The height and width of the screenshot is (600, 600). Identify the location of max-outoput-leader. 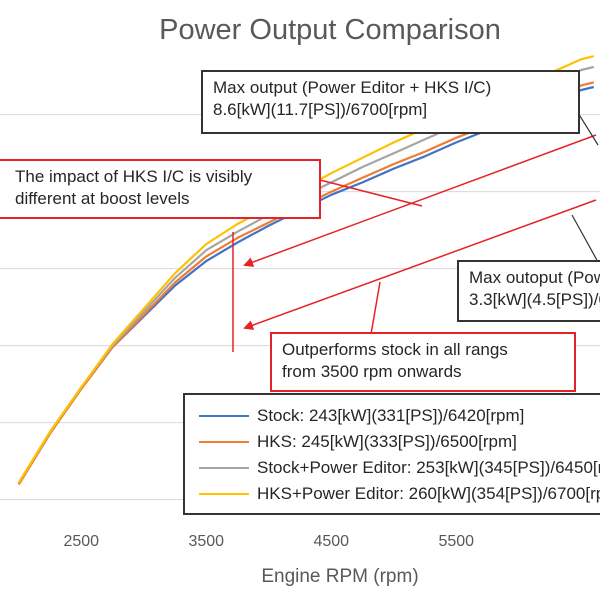
(585, 238).